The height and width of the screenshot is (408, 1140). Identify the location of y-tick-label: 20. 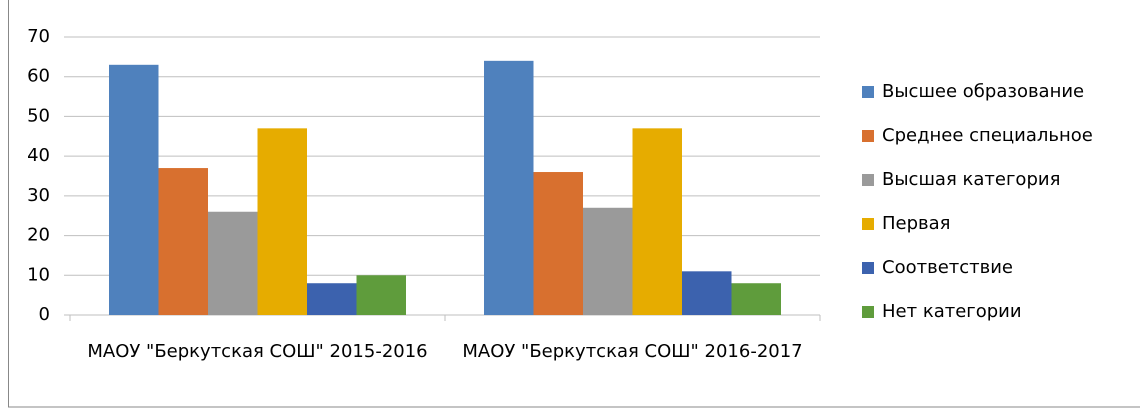
(38, 235).